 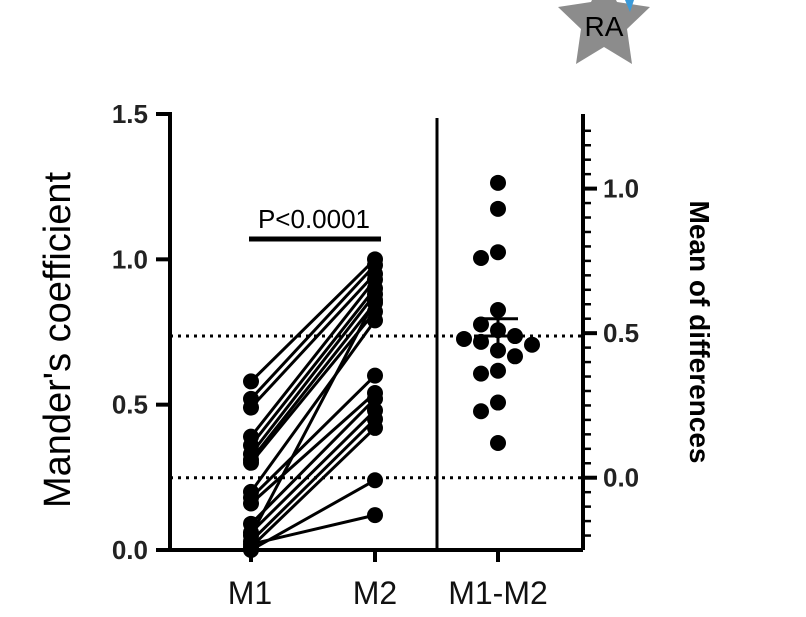 What do you see at coordinates (375, 387) in the screenshot?
I see `m2-points` at bounding box center [375, 387].